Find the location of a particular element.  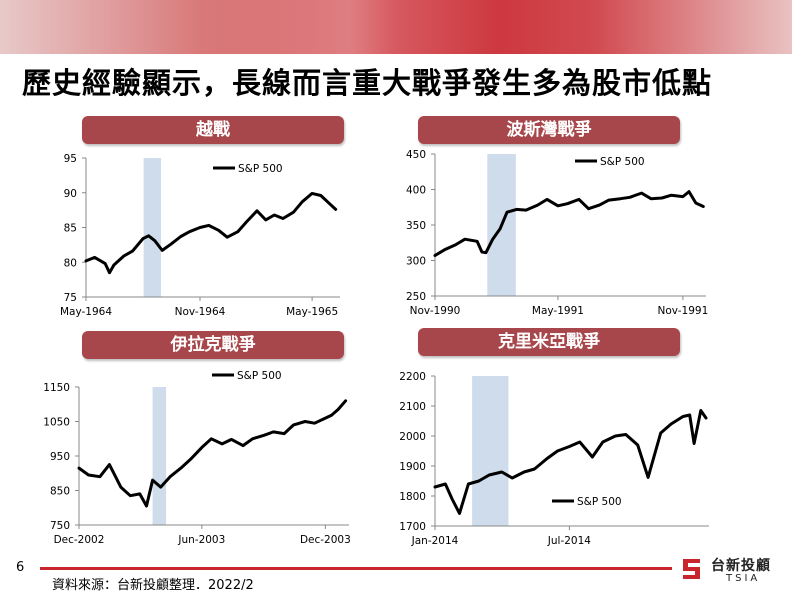

x-tick-label: Jun-2003 is located at coordinates (201, 540).